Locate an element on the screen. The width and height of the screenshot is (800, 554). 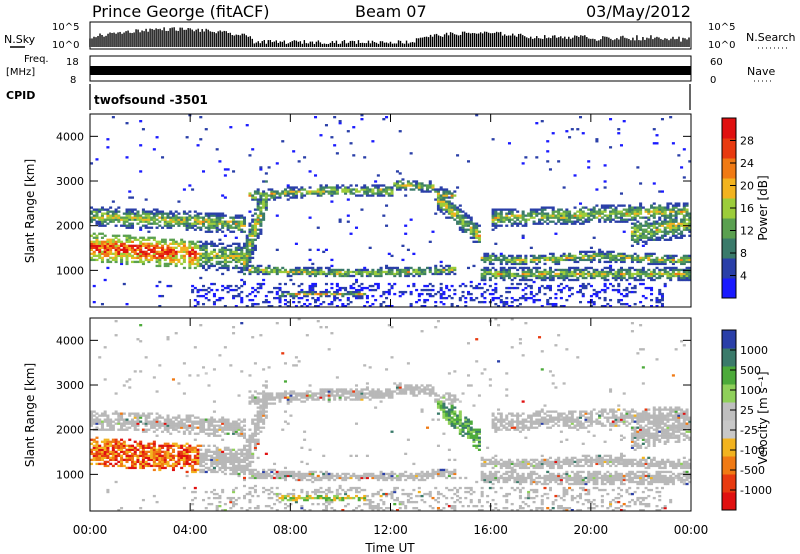
freq-tick-bottom: 8 is located at coordinates (73, 80).